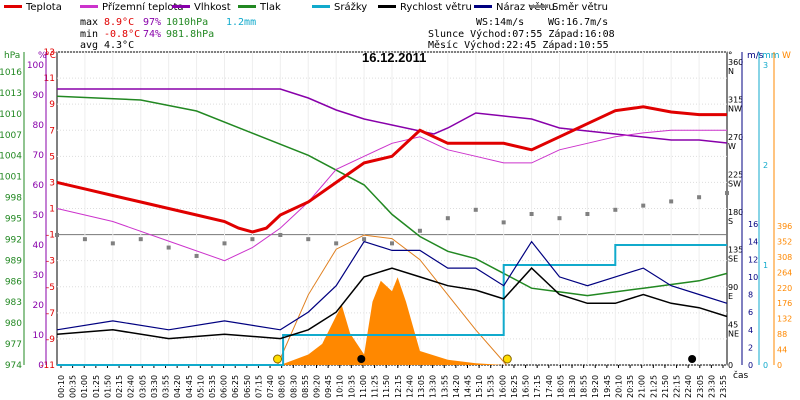 The width and height of the screenshot is (800, 400). Describe the element at coordinates (433, 386) in the screenshot. I see `tick-time: 13:30` at that location.